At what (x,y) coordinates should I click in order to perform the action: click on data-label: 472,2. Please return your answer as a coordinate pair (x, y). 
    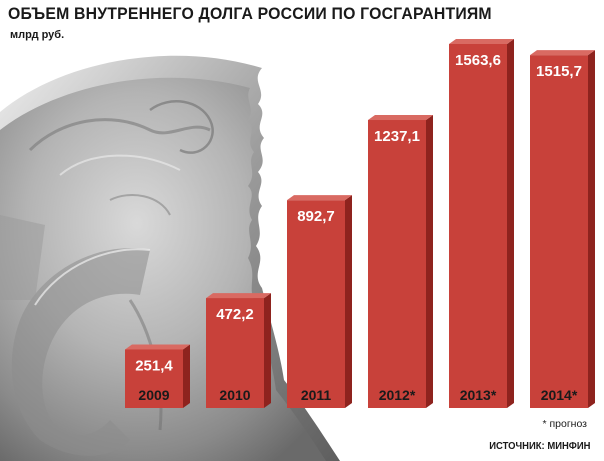
    Looking at the image, I should click on (235, 314).